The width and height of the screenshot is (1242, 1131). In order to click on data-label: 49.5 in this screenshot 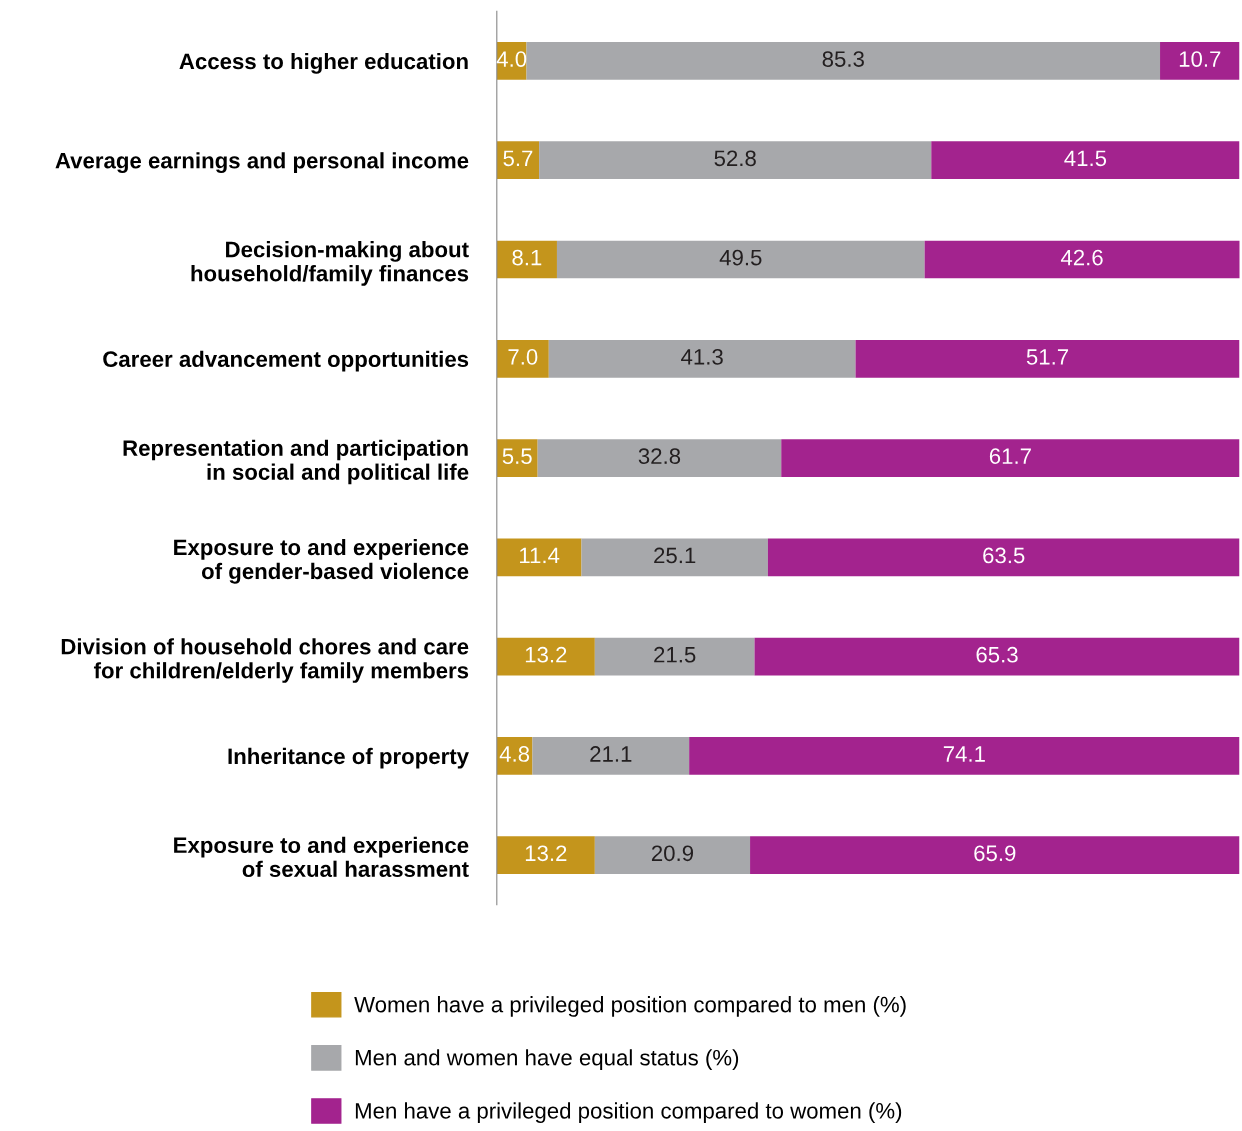, I will do `click(740, 257)`.